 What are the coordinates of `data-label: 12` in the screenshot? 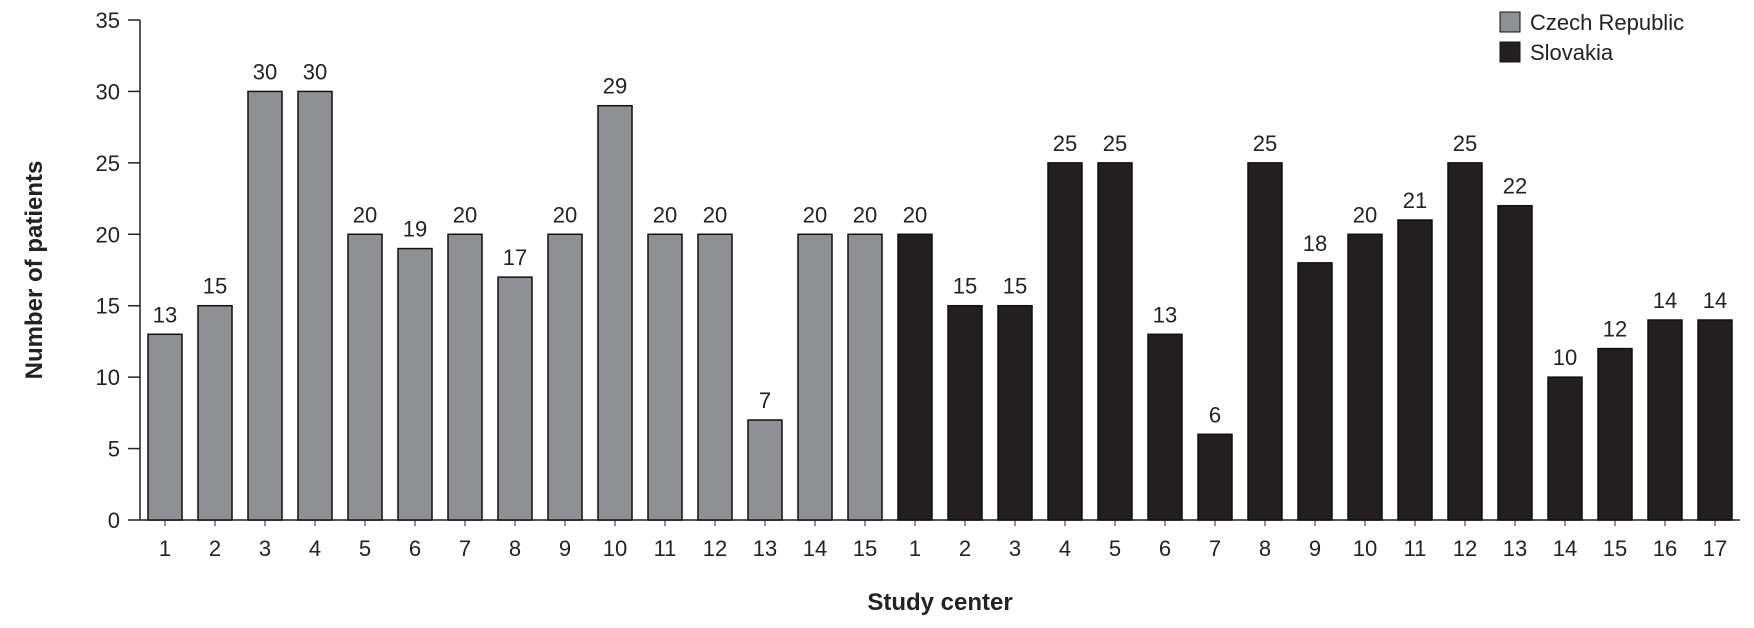 It's located at (1615, 329).